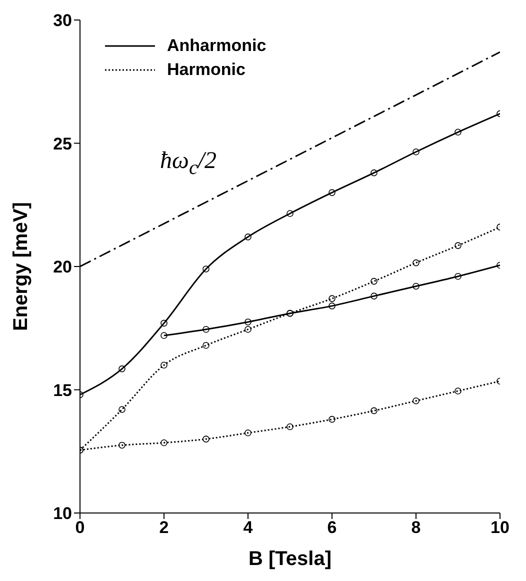  I want to click on x-tick-label: 10, so click(500, 528).